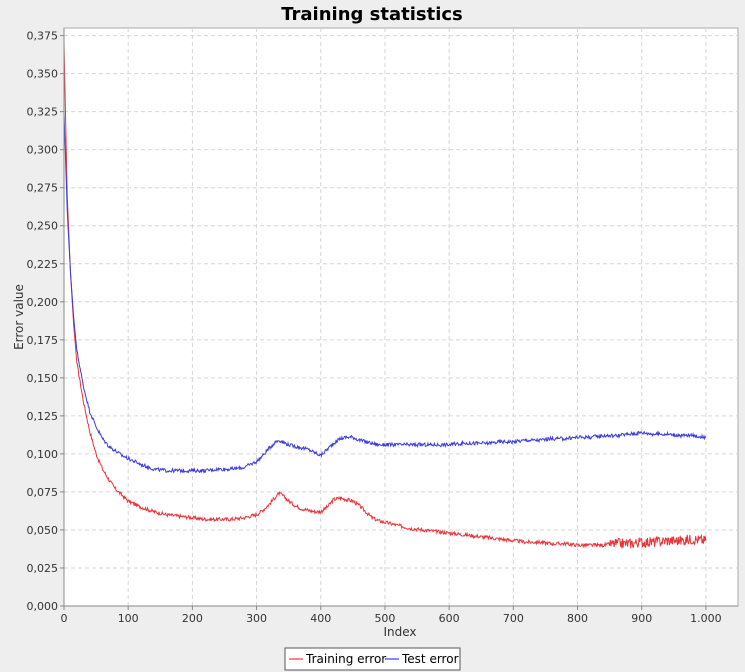 Image resolution: width=745 pixels, height=672 pixels. I want to click on x-tick-label: 1.000, so click(706, 618).